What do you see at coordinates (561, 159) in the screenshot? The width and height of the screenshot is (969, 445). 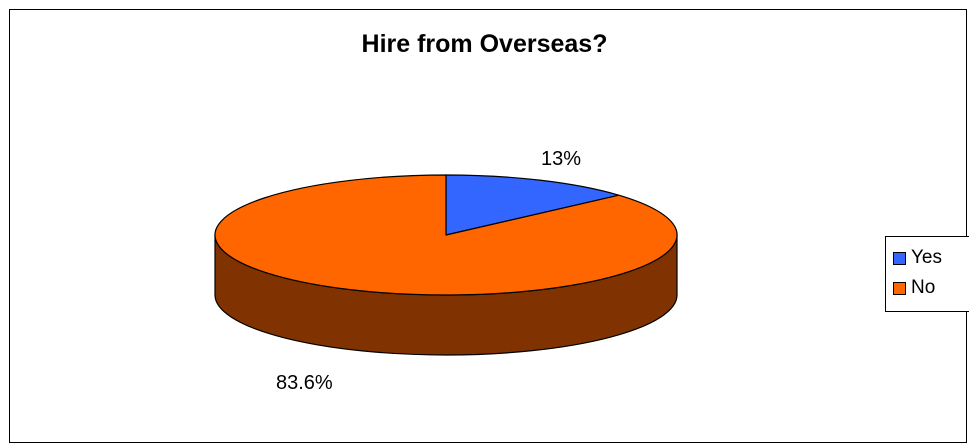 I see `data-label-yes: 13%` at bounding box center [561, 159].